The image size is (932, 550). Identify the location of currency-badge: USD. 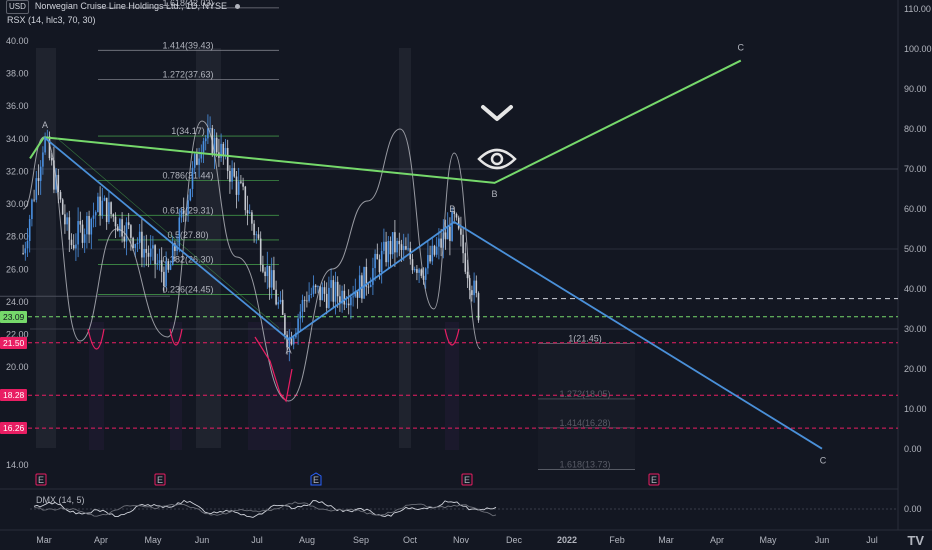
(17, 7).